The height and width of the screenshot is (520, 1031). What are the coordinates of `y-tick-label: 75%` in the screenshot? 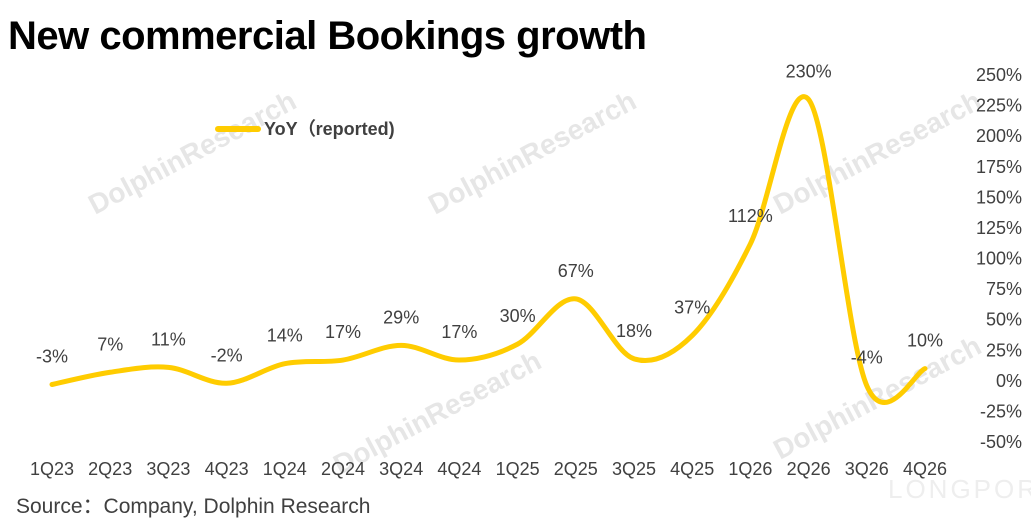 It's located at (1004, 289).